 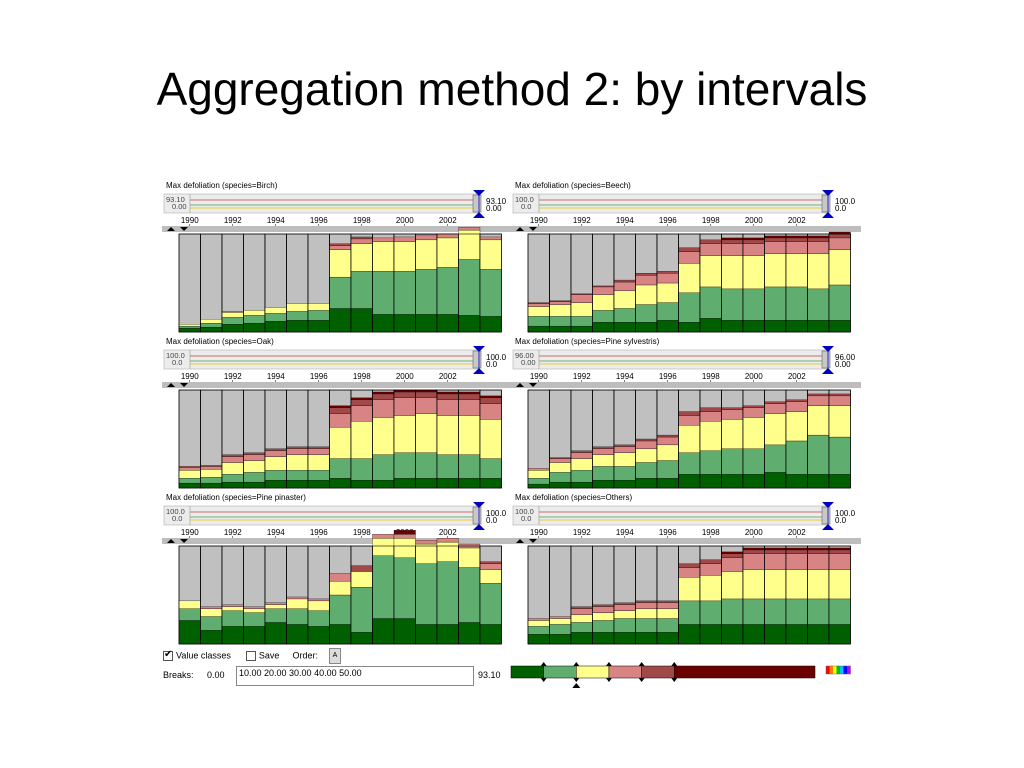 What do you see at coordinates (211, 283) in the screenshot?
I see `bar-missing` at bounding box center [211, 283].